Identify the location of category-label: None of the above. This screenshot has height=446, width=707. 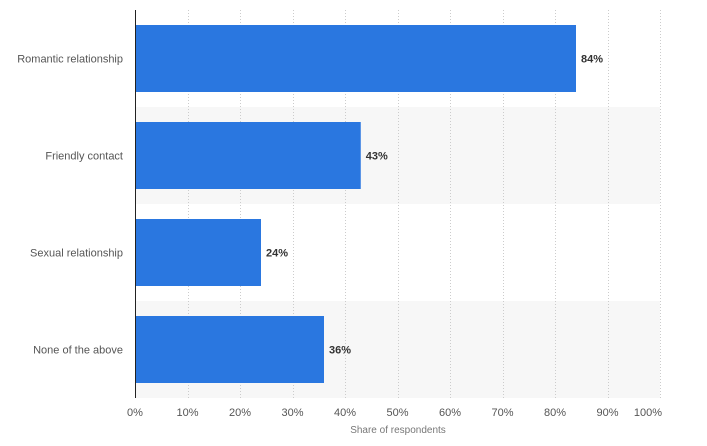
(78, 351).